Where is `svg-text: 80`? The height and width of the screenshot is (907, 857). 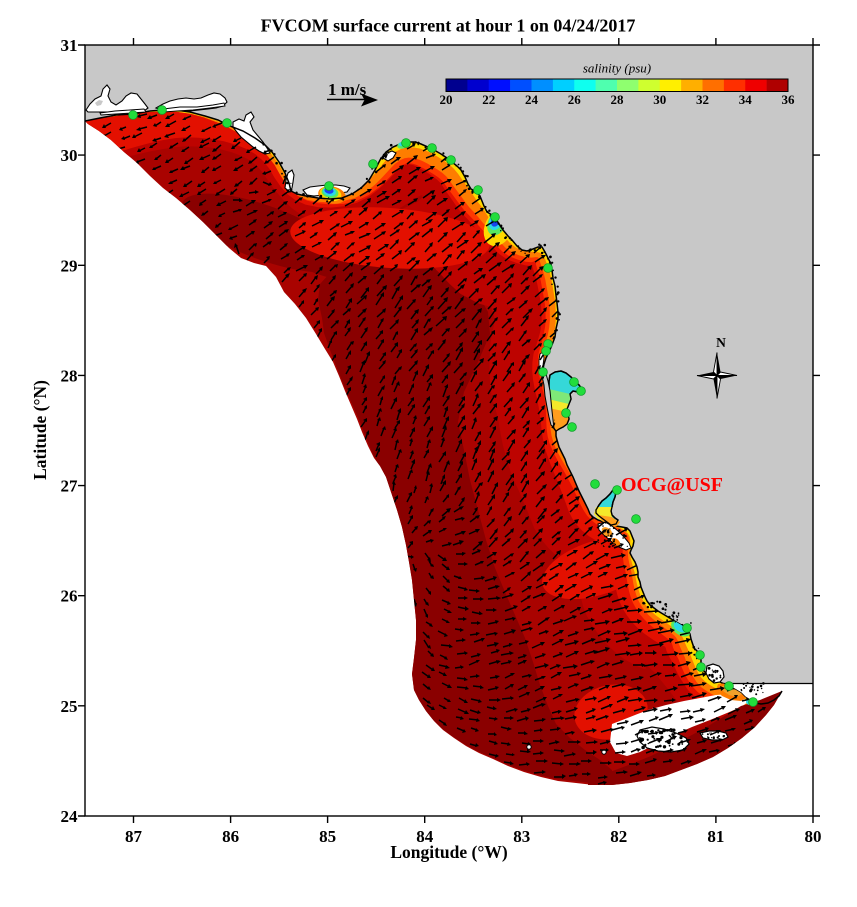 svg-text: 80 is located at coordinates (813, 836).